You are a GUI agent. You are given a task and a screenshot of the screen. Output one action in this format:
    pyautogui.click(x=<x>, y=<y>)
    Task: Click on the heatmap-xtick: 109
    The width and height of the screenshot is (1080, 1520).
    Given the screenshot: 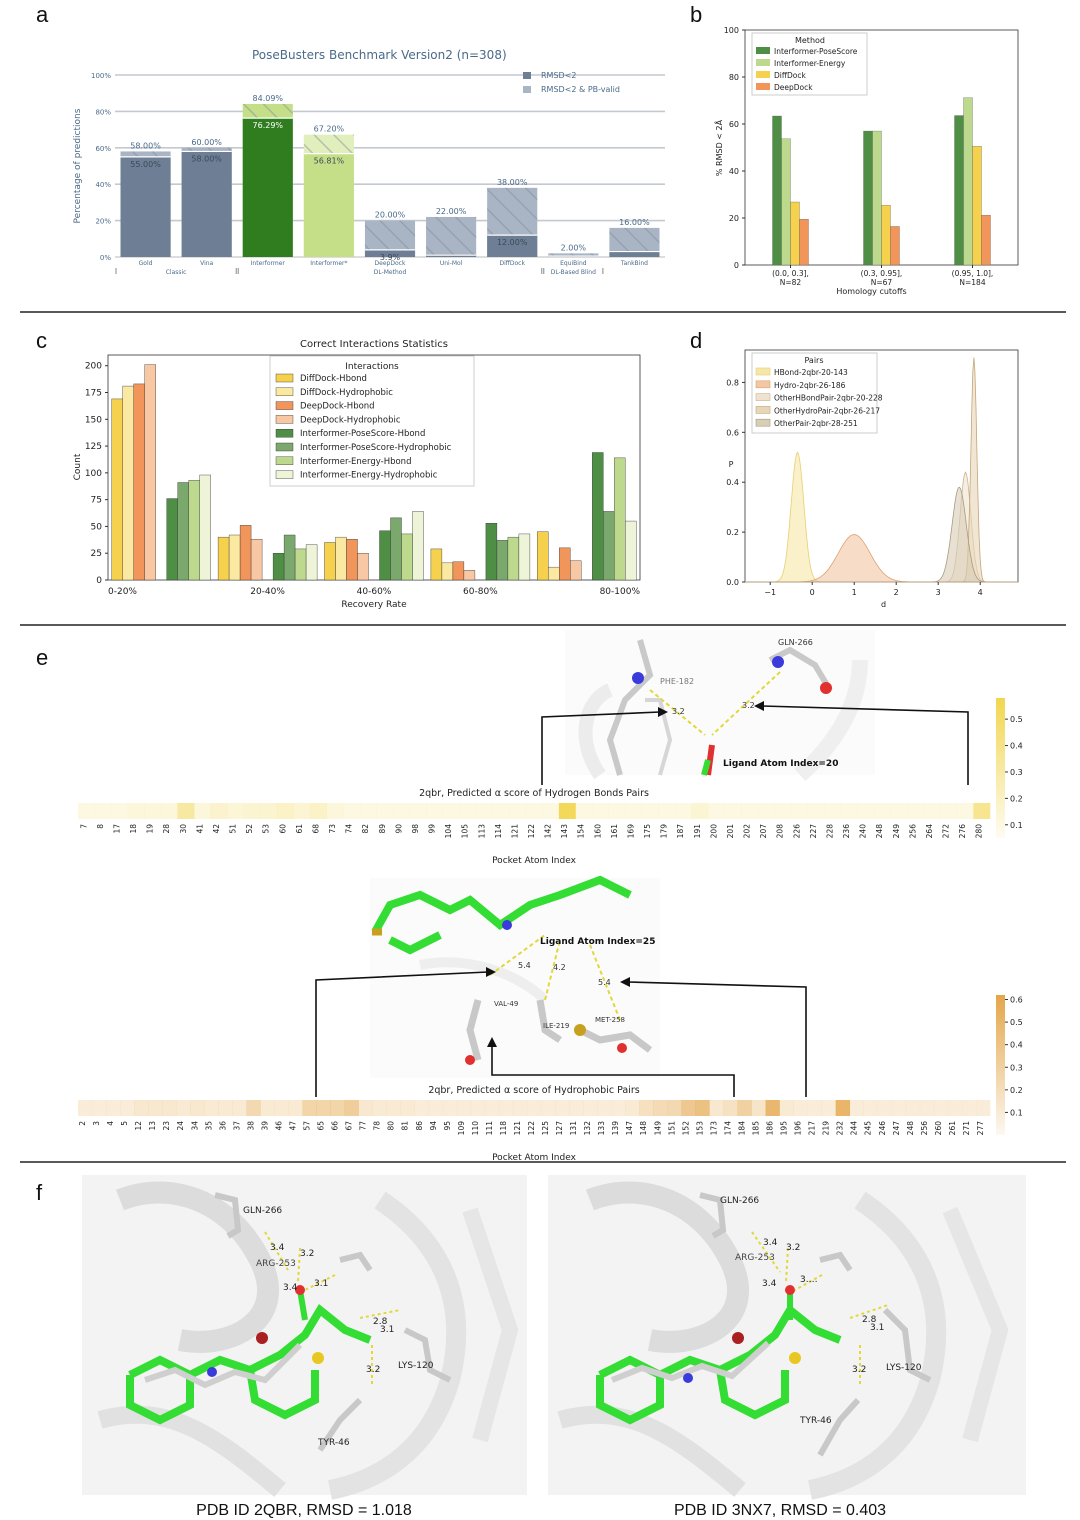 What is the action you would take?
    pyautogui.click(x=461, y=1128)
    